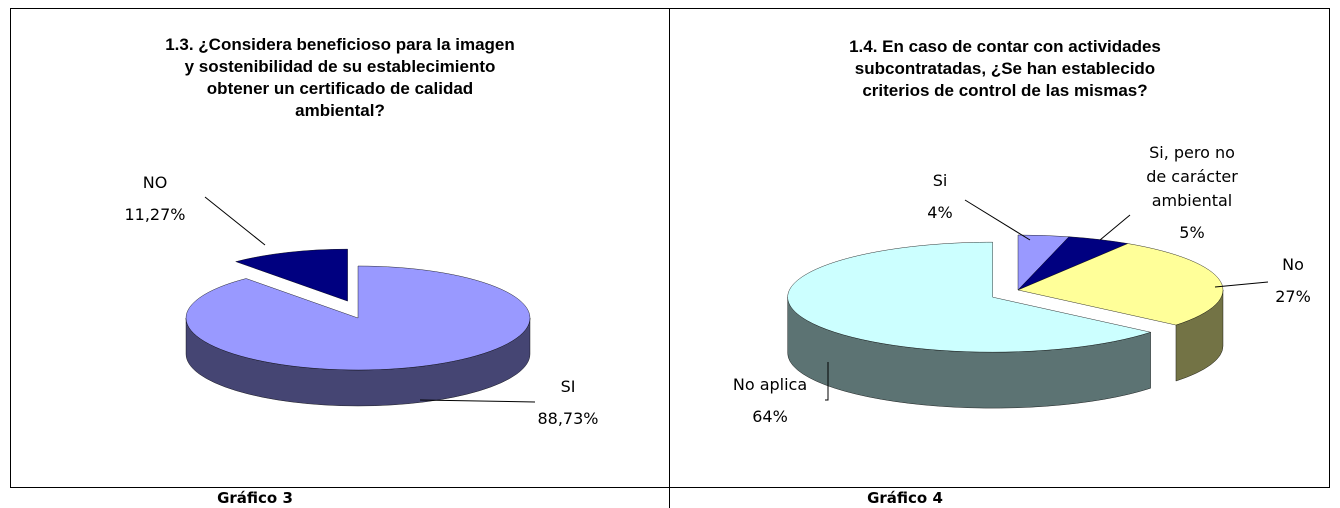  I want to click on value-label: 88,73%, so click(567, 418).